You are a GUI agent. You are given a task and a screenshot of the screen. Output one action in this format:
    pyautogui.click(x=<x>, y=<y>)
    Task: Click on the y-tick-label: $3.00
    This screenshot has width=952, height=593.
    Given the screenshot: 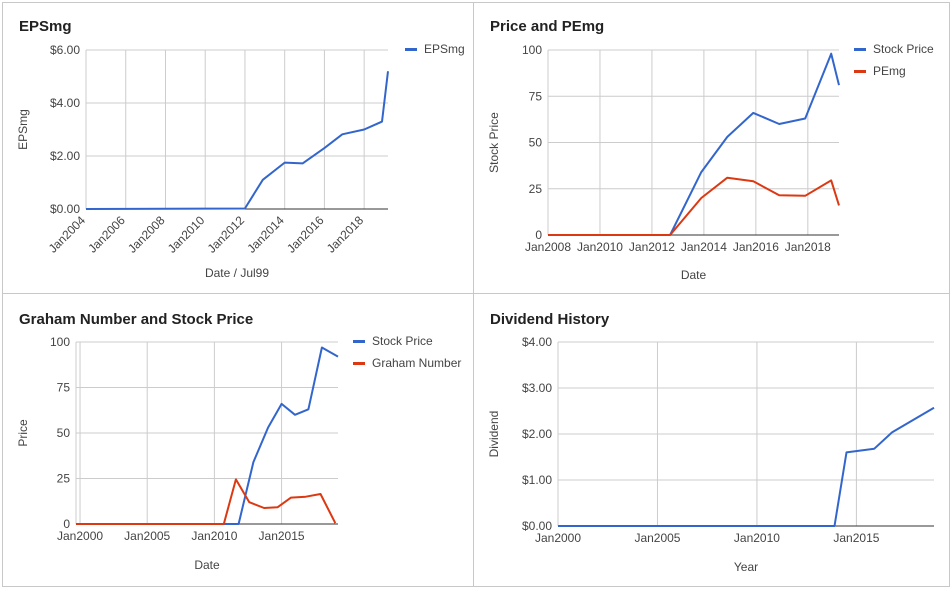 What is the action you would take?
    pyautogui.click(x=537, y=388)
    